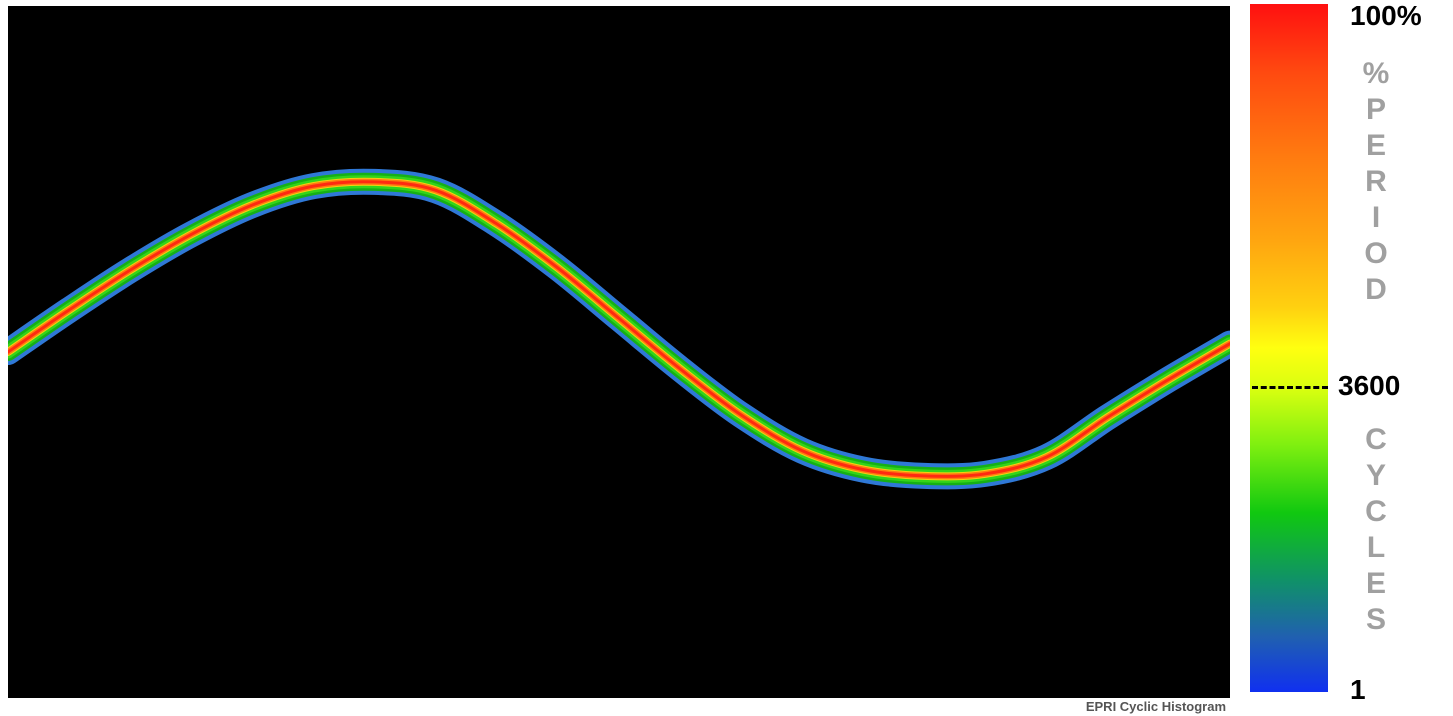 The image size is (1453, 716). What do you see at coordinates (1376, 547) in the screenshot?
I see `colorbar-letter: L` at bounding box center [1376, 547].